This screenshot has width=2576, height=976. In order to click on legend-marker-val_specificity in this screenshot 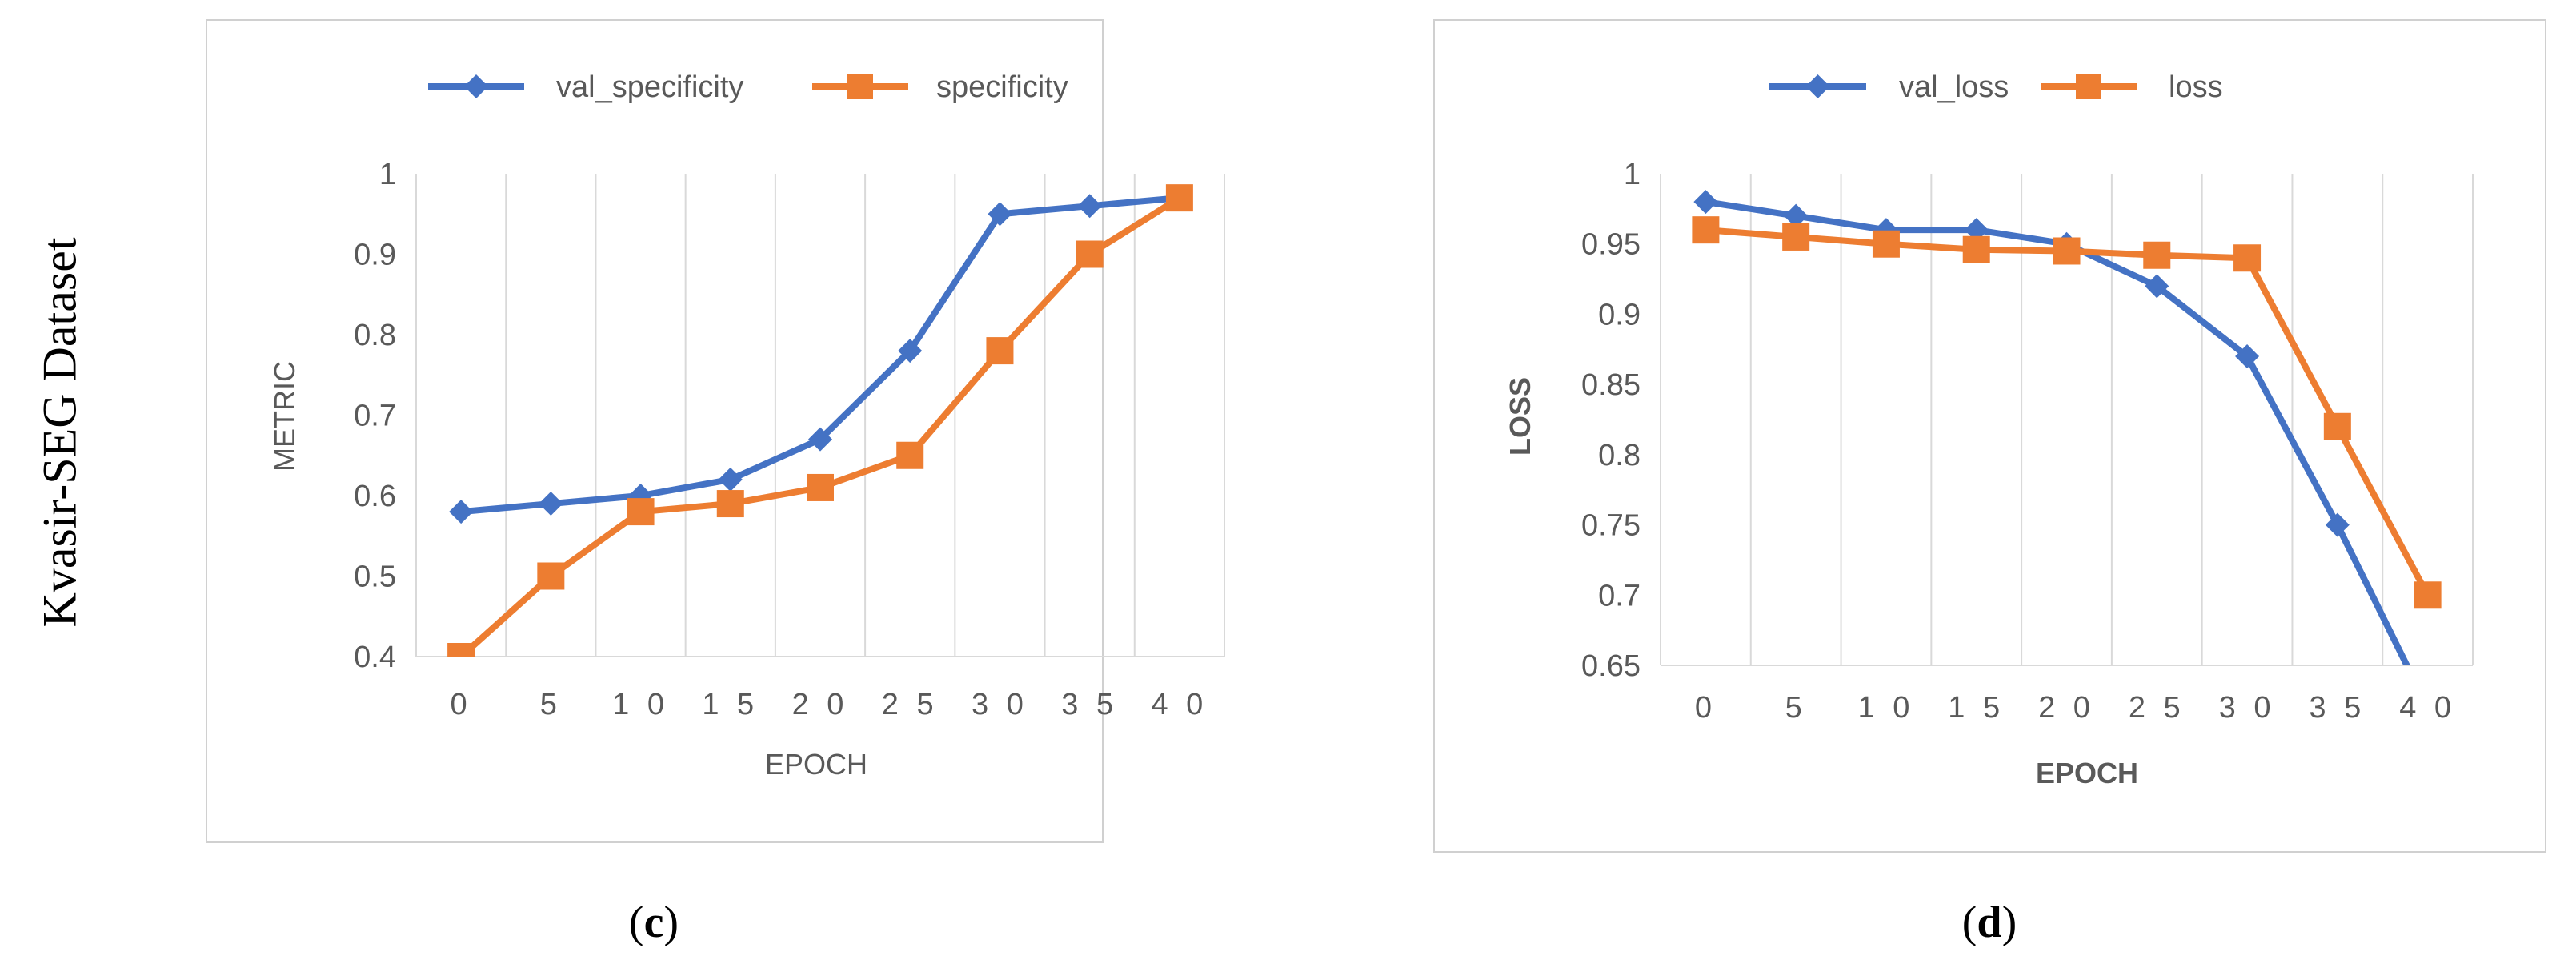, I will do `click(476, 86)`.